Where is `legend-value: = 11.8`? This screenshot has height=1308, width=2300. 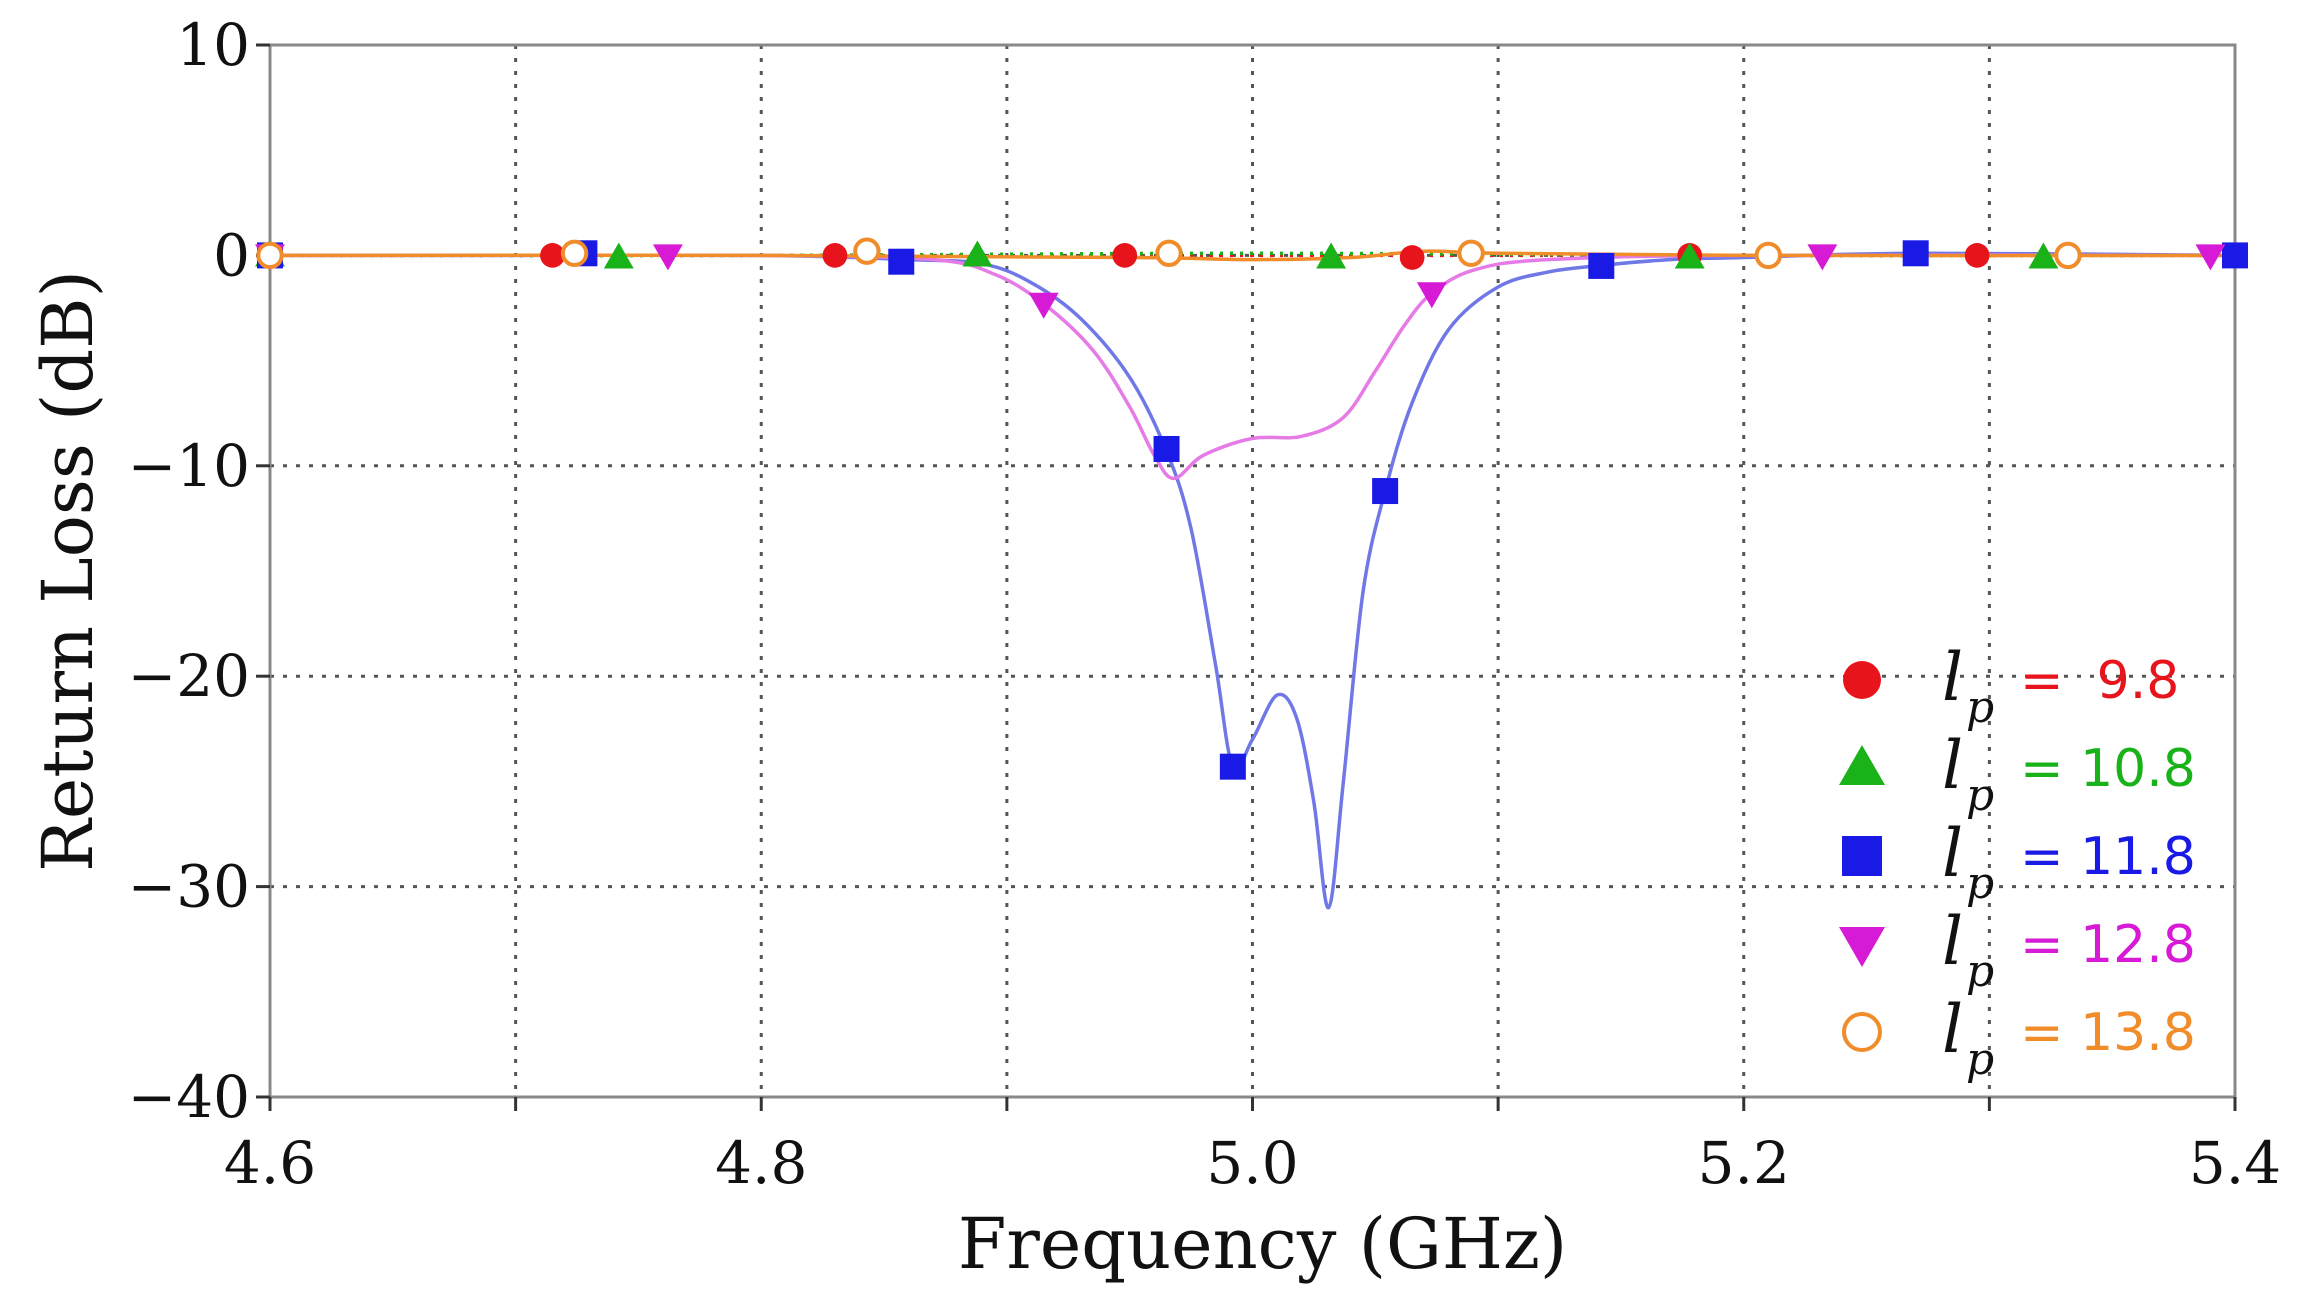
legend-value: = 11.8 is located at coordinates (2108, 857).